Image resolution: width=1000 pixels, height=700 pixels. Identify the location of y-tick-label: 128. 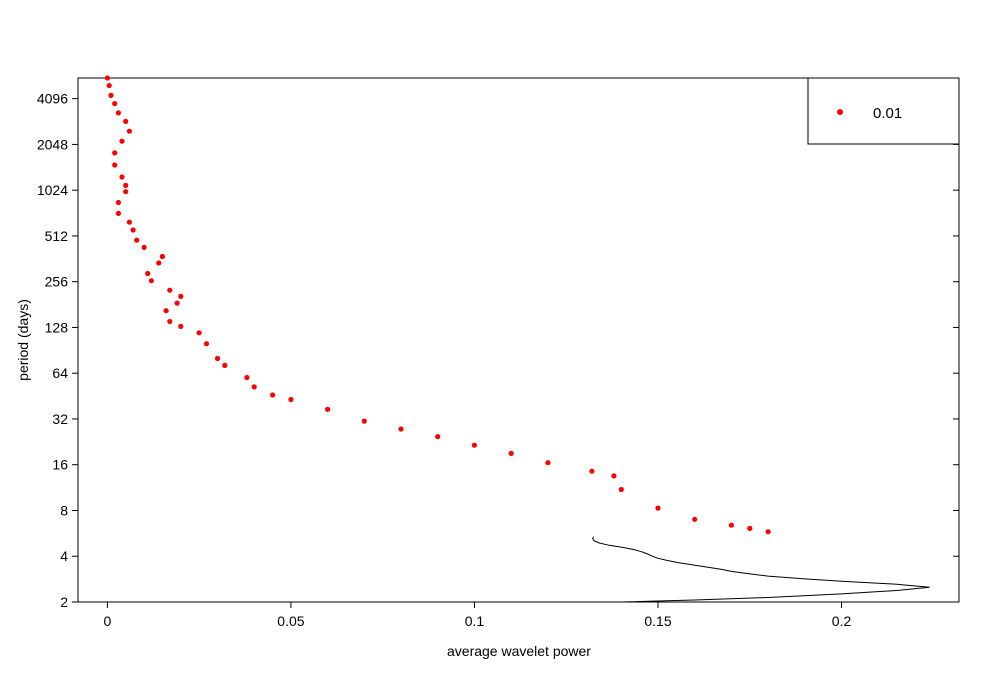
(57, 327).